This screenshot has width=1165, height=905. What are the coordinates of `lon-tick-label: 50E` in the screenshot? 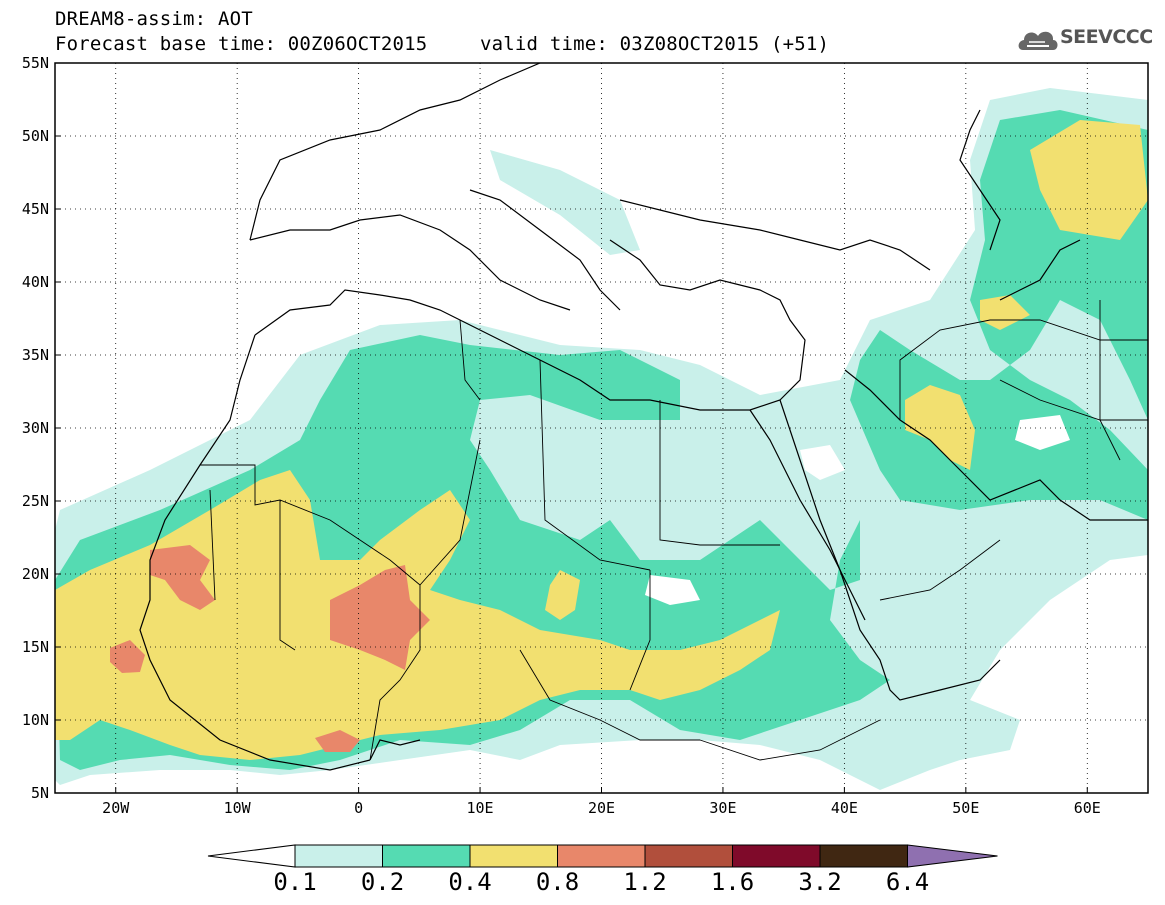 It's located at (965, 808).